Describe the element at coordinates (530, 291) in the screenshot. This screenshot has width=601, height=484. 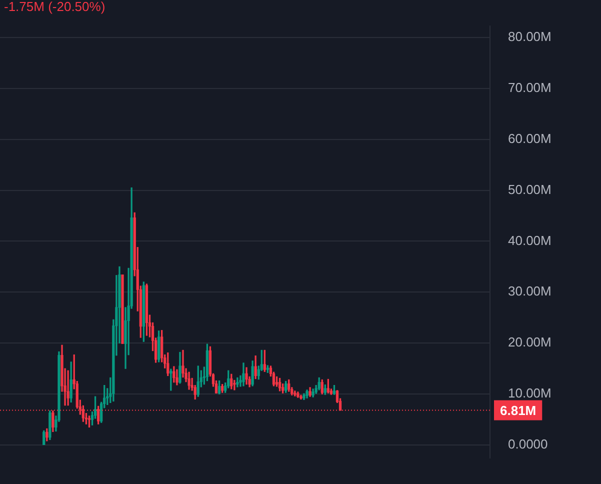
I see `y-tick-label: 30.00M` at that location.